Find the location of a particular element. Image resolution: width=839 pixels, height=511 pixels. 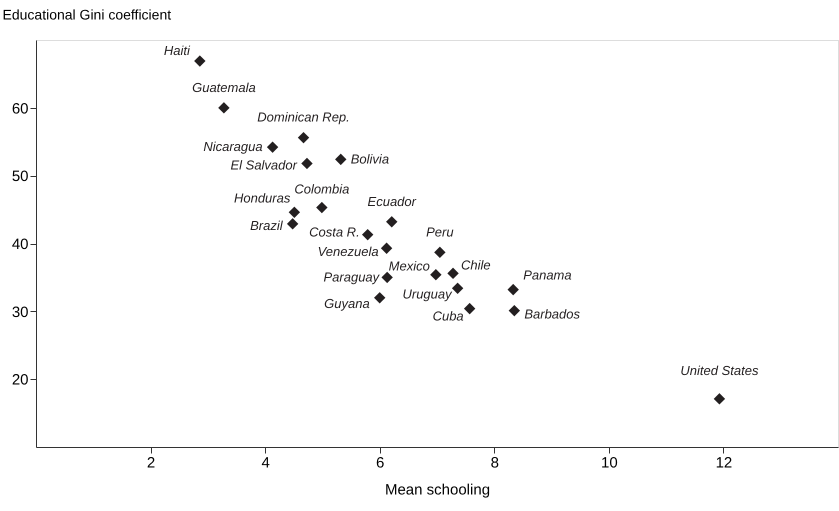

x-tick-label: 2 is located at coordinates (151, 463).